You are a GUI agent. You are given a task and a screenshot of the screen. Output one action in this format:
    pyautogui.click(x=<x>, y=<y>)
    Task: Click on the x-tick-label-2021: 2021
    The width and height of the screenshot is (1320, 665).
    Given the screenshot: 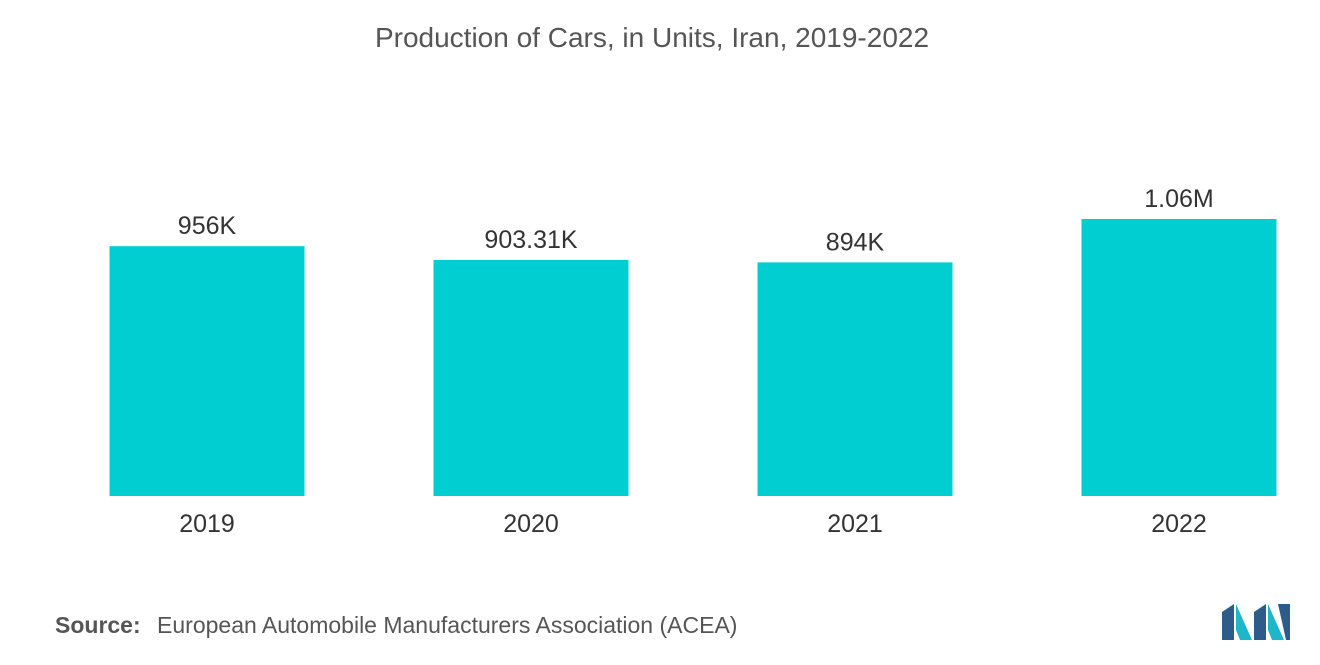 What is the action you would take?
    pyautogui.click(x=855, y=524)
    